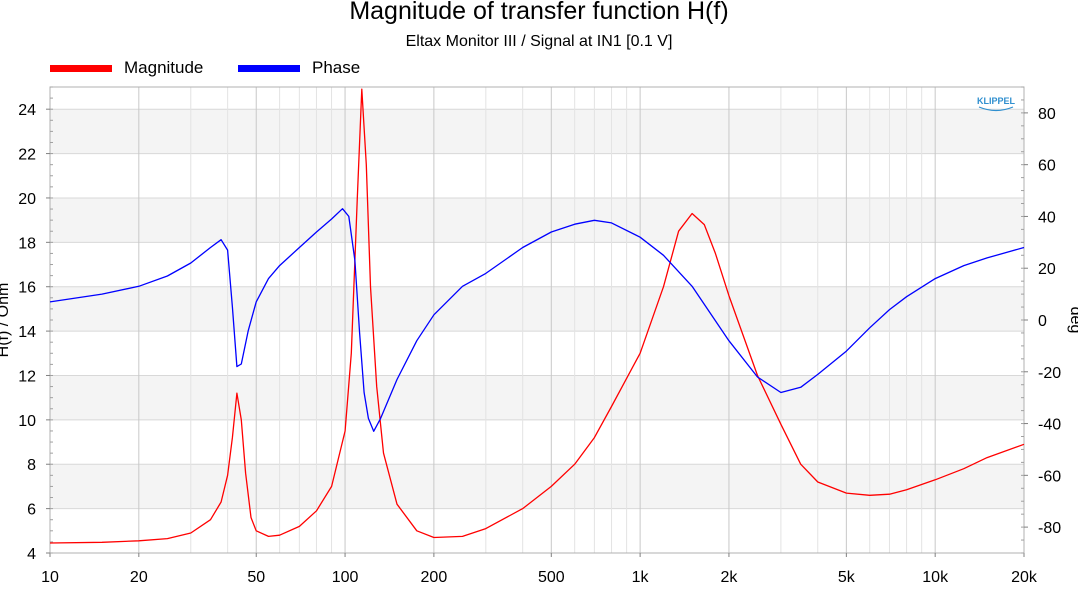 The image size is (1078, 594). What do you see at coordinates (164, 67) in the screenshot?
I see `legend-label-magnitude: Magnitude` at bounding box center [164, 67].